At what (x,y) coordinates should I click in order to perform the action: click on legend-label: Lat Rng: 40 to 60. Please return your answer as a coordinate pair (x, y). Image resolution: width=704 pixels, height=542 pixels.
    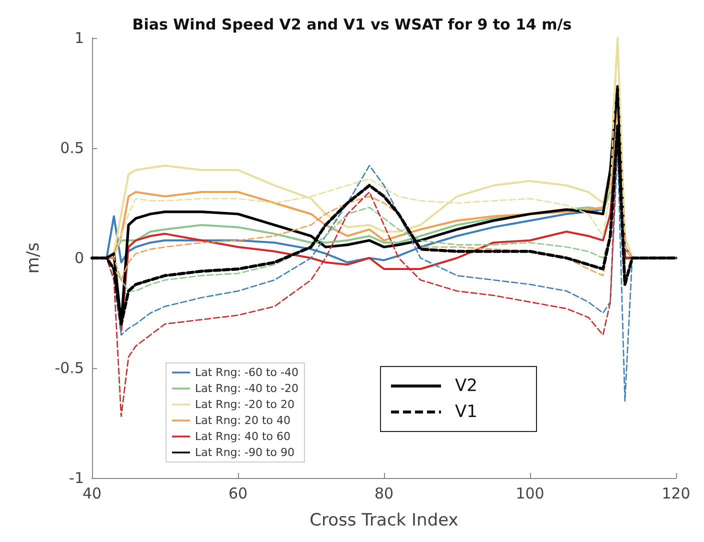
    Looking at the image, I should click on (243, 436).